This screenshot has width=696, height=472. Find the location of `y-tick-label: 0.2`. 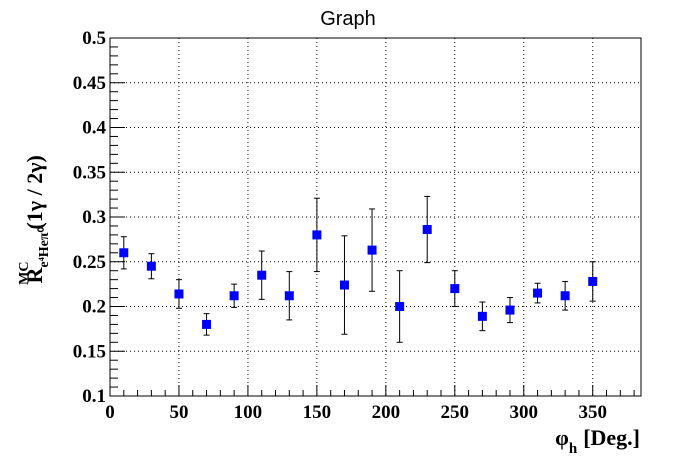

y-tick-label: 0.2 is located at coordinates (94, 307).